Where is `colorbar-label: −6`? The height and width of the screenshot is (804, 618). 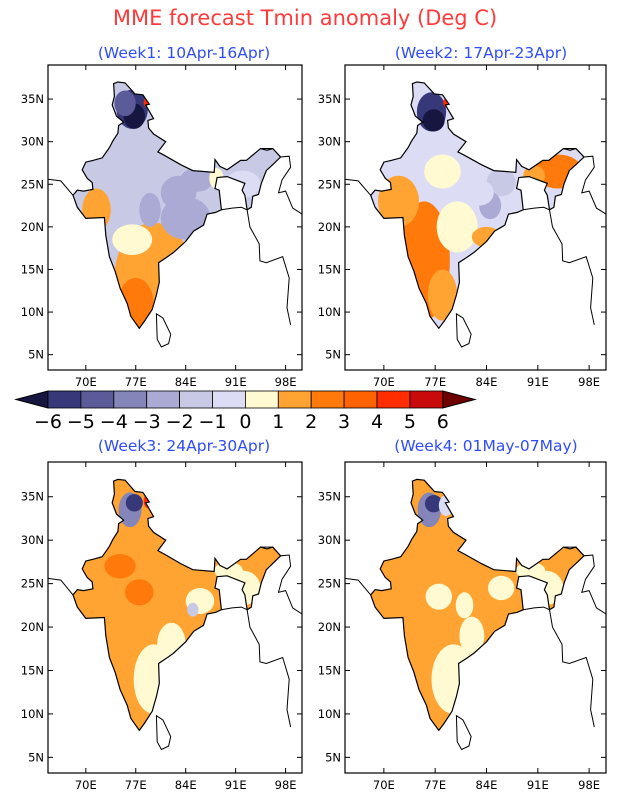
colorbar-label: −6 is located at coordinates (48, 422).